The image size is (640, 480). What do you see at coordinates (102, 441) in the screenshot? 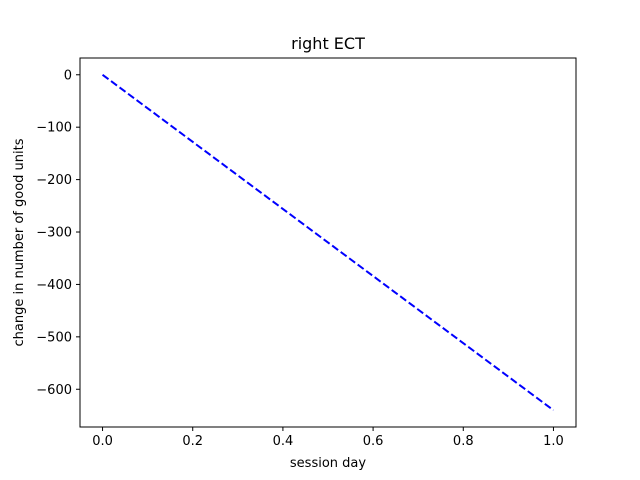
I see `x-tick-label: 0.0` at bounding box center [102, 441].